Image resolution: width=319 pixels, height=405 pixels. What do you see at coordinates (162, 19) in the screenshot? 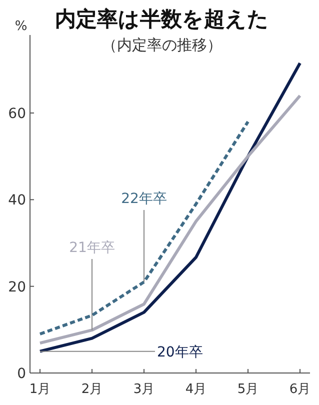
I see `chart-title: 内定率は半数を超えた` at bounding box center [162, 19].